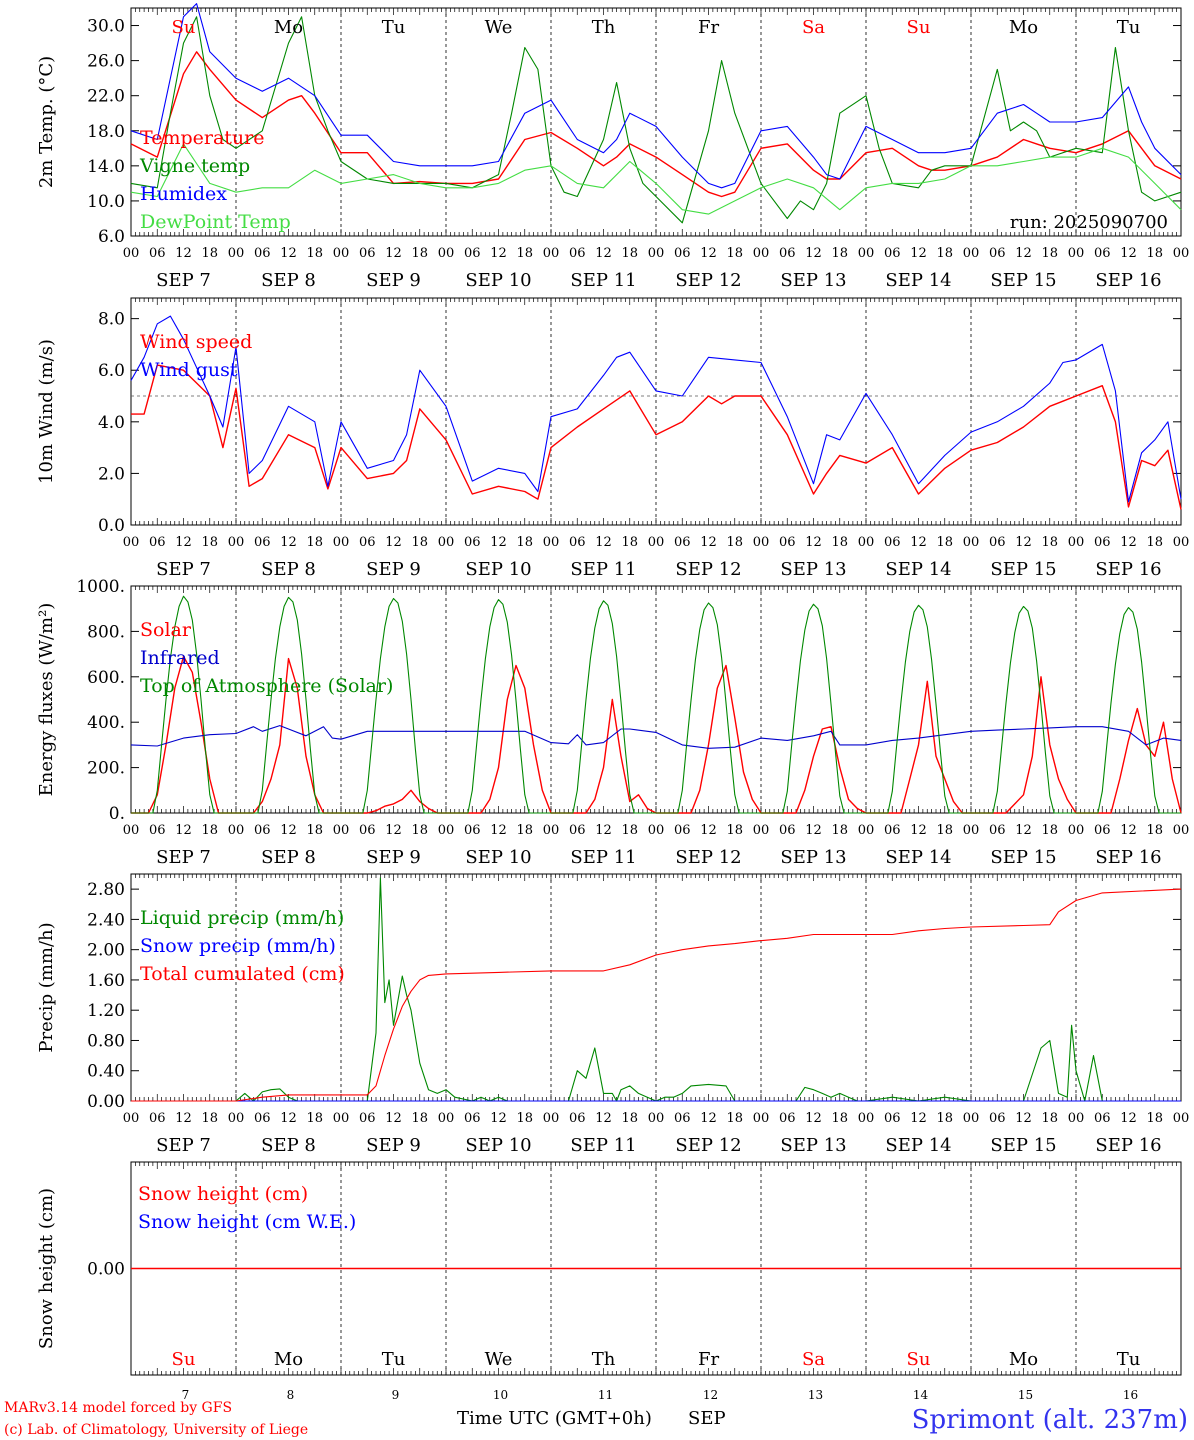  I want to click on y-tick-label: 1.60, so click(106, 981).